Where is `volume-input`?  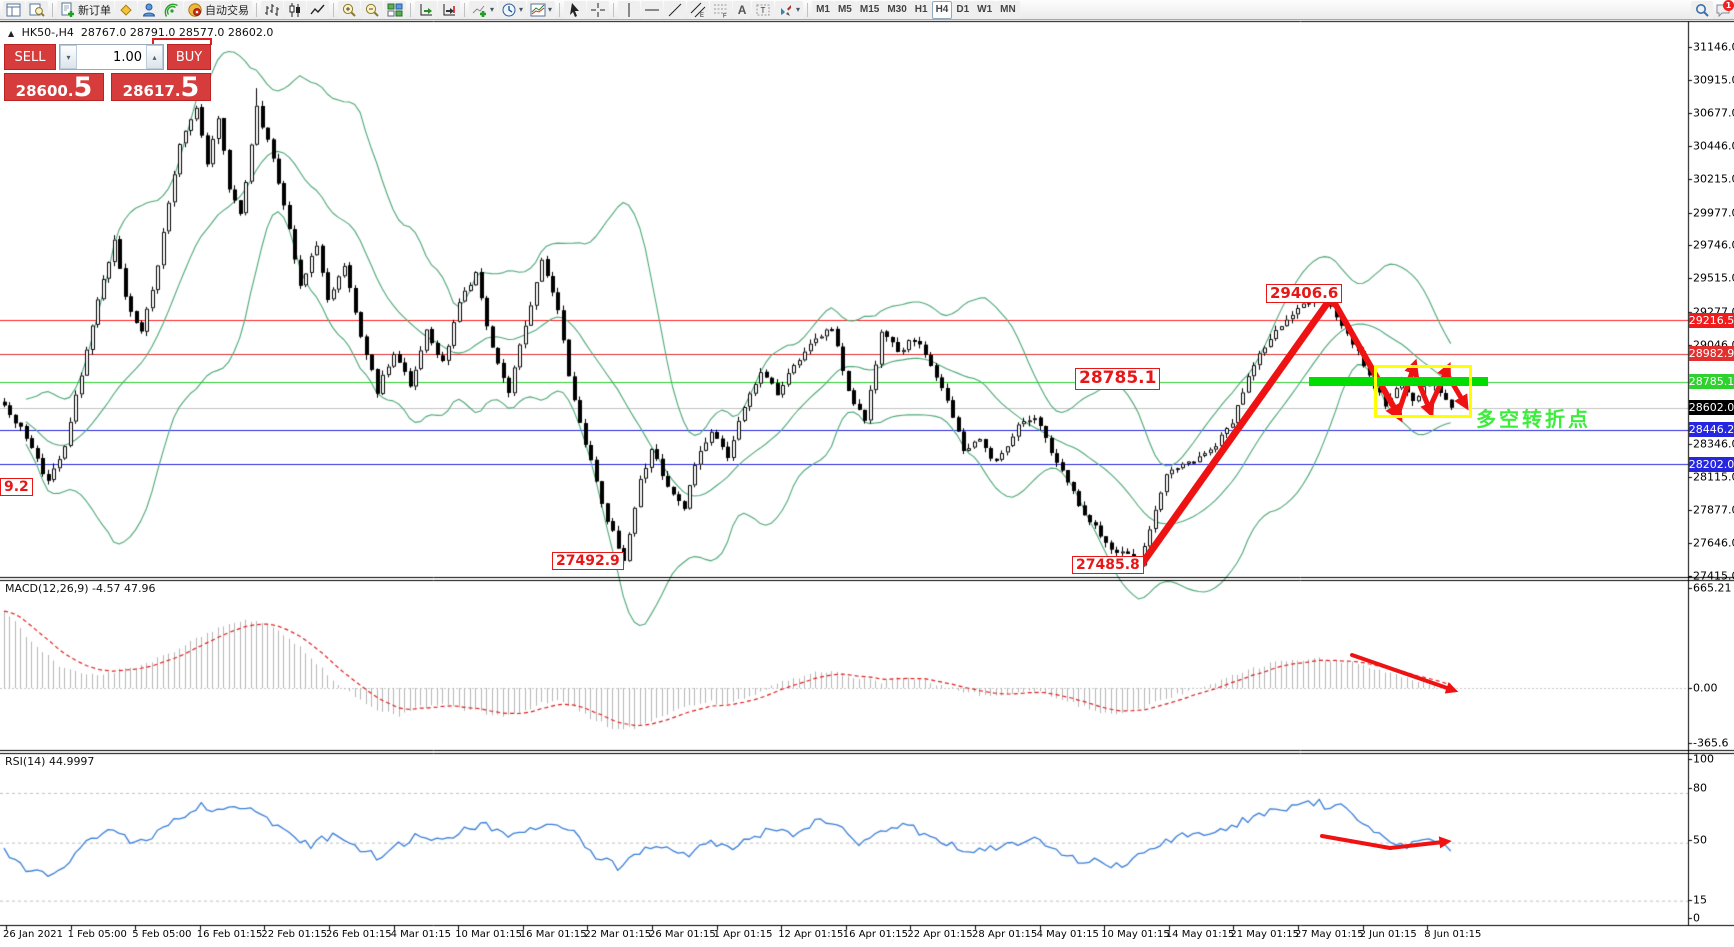 volume-input is located at coordinates (111, 57).